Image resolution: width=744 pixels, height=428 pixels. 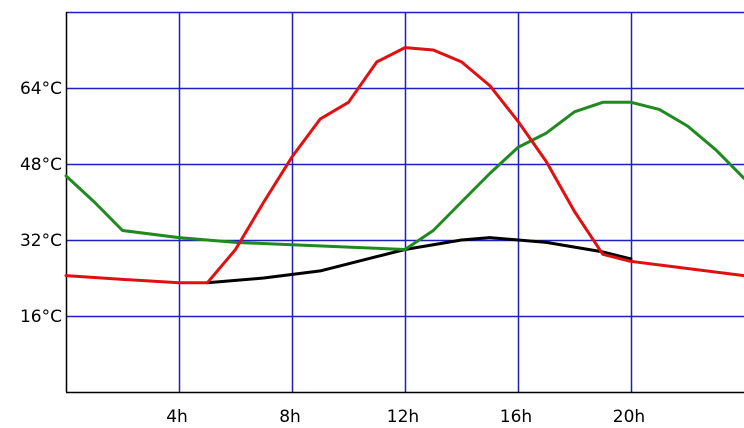 What do you see at coordinates (629, 417) in the screenshot?
I see `x-tick-label: 20h` at bounding box center [629, 417].